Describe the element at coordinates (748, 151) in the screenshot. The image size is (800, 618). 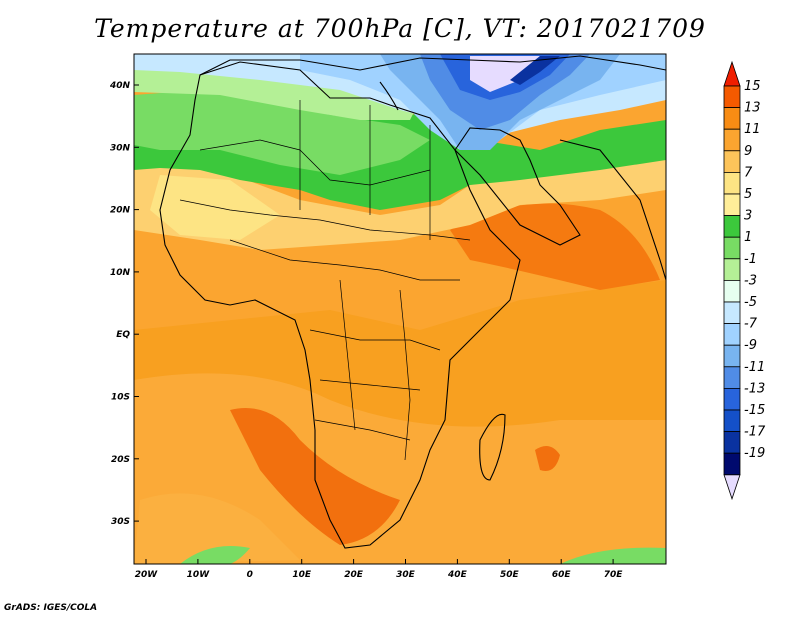
I see `colorbar-label: 9` at that location.